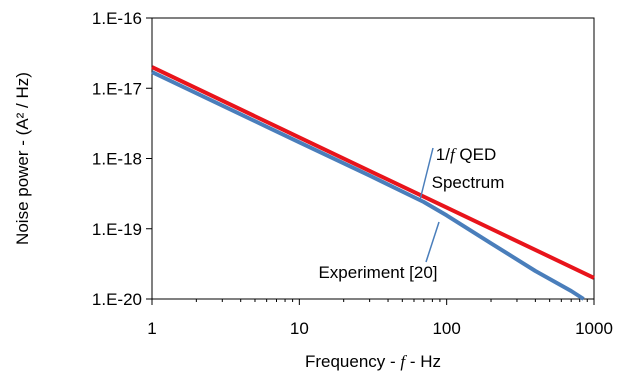  I want to click on qed-annotation-line1: 1/f QED, so click(466, 154).